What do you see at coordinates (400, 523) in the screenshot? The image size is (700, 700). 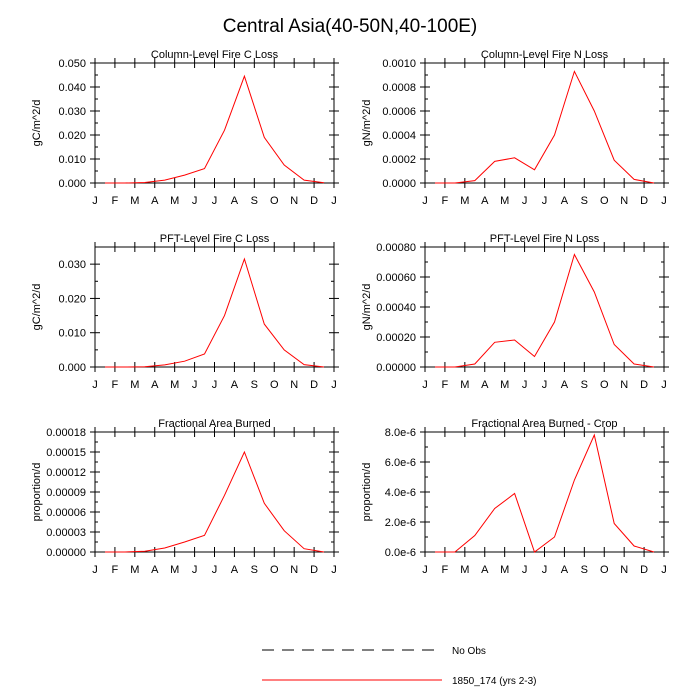 I see `y-tick-label: 2.0e-6` at bounding box center [400, 523].